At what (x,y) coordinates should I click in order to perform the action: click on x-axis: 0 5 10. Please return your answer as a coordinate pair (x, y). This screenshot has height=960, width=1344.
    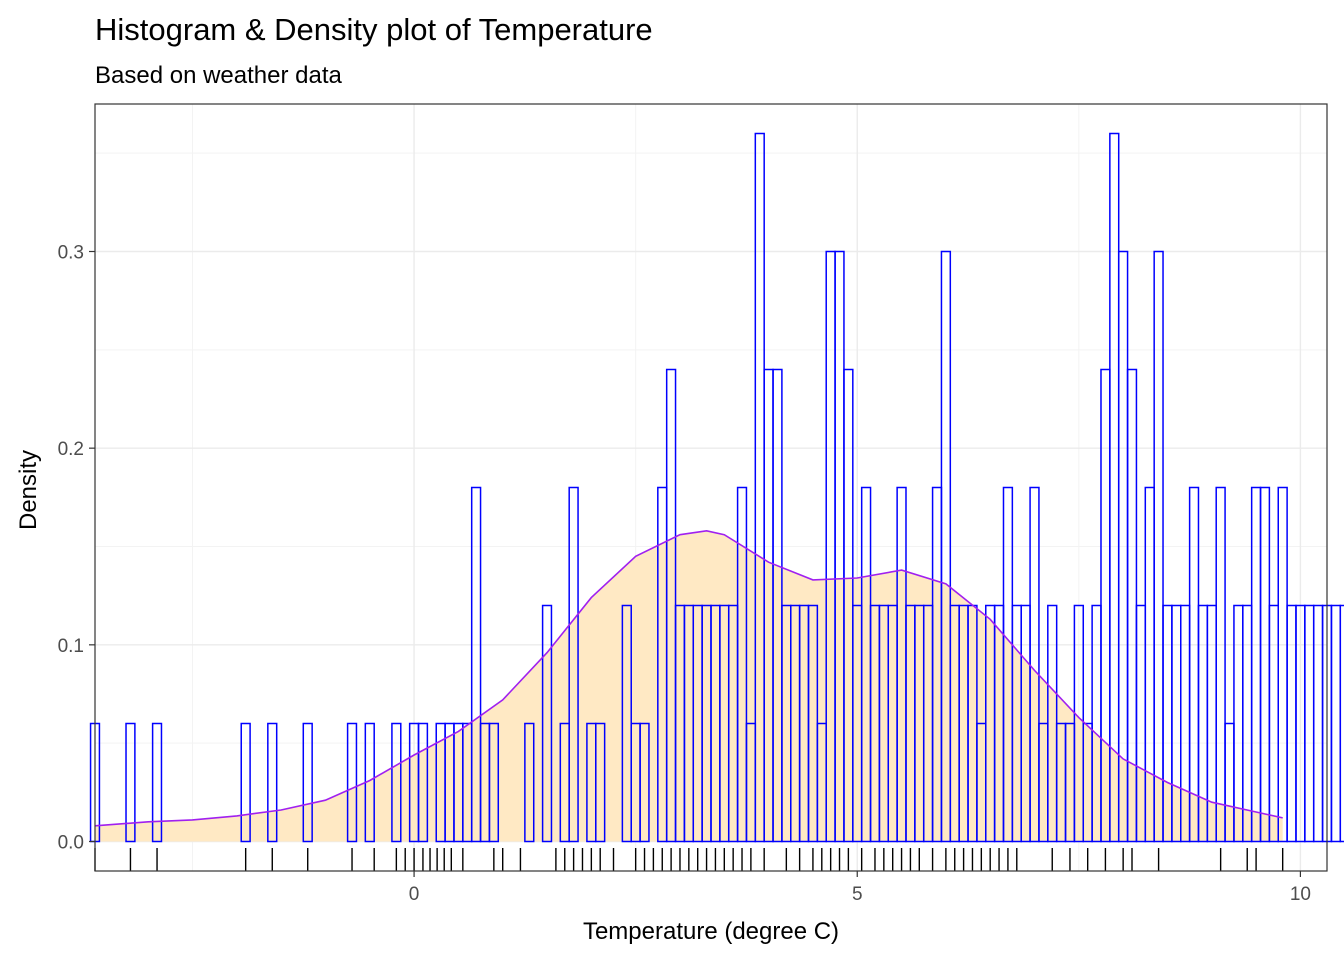
    Looking at the image, I should click on (860, 888).